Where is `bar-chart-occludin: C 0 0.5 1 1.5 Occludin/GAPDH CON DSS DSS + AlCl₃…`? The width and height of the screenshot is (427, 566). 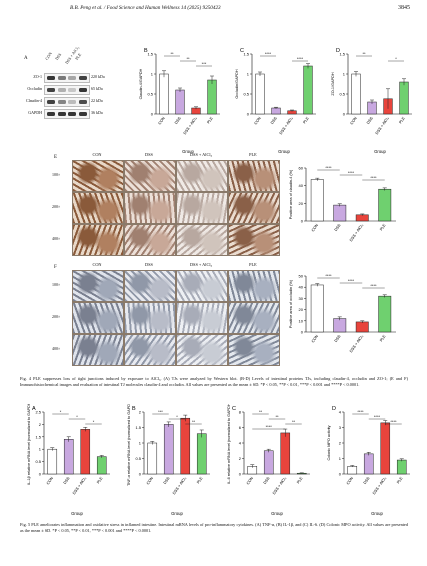 bar-chart-occludin: C 0 0.5 1 1.5 Occludin/GAPDH CON DSS DSS + AlCl₃… is located at coordinates (275, 101).